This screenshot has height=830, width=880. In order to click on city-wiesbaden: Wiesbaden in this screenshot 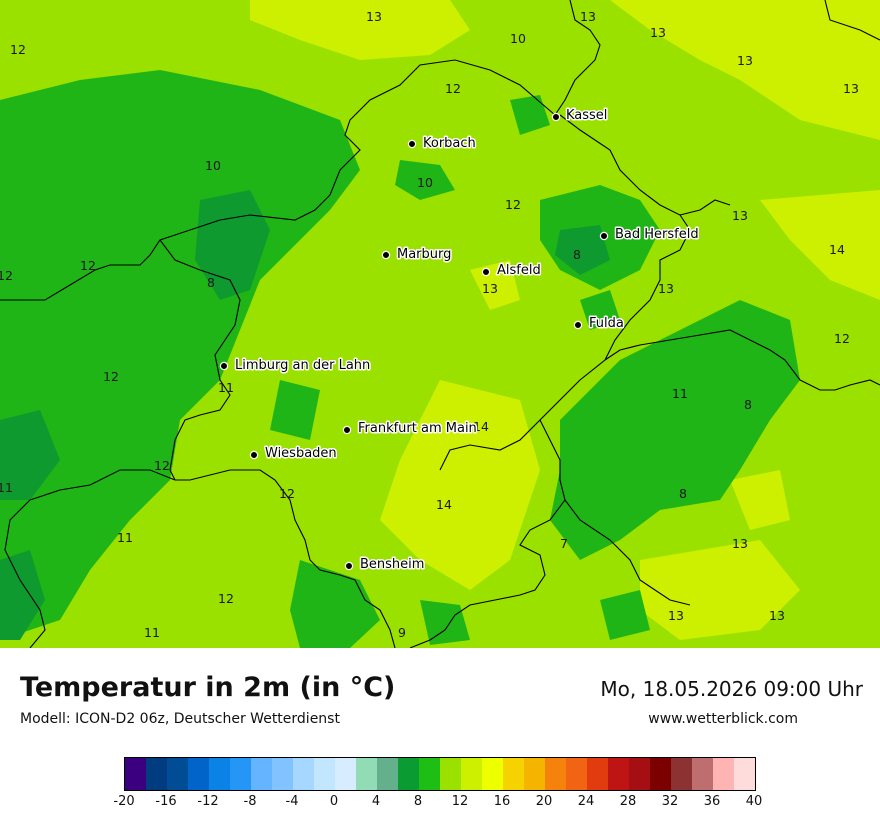, I will do `click(293, 454)`.